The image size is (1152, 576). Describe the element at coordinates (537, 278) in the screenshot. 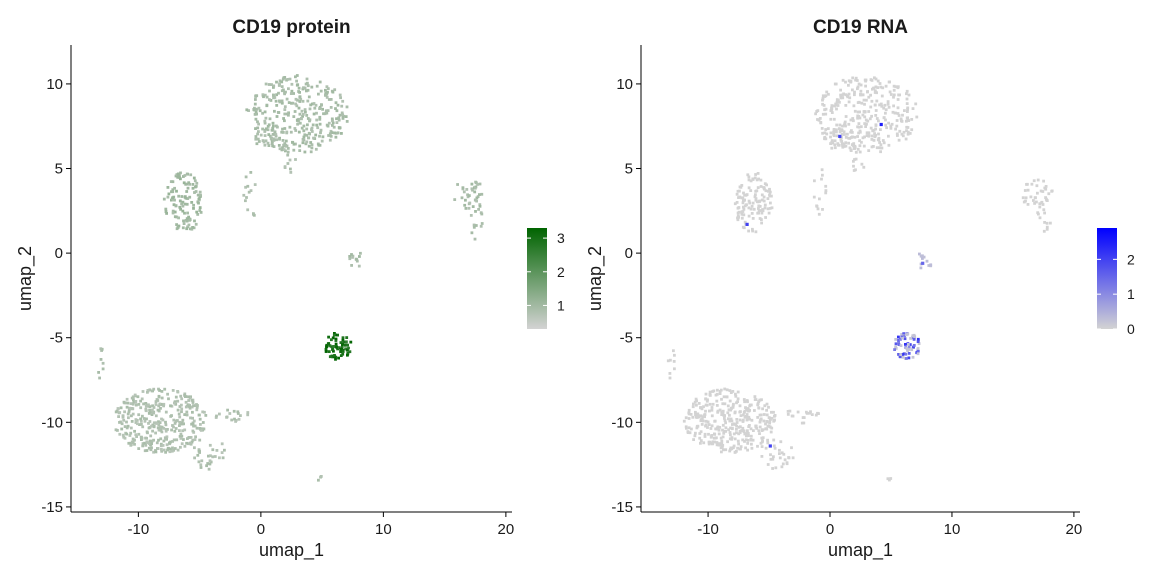

I see `colorbar-gradient` at that location.